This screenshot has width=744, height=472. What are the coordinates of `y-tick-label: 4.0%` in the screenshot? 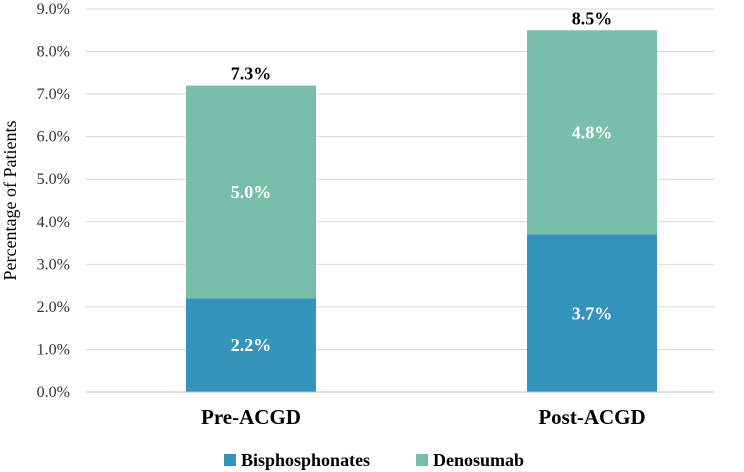 It's located at (53, 222).